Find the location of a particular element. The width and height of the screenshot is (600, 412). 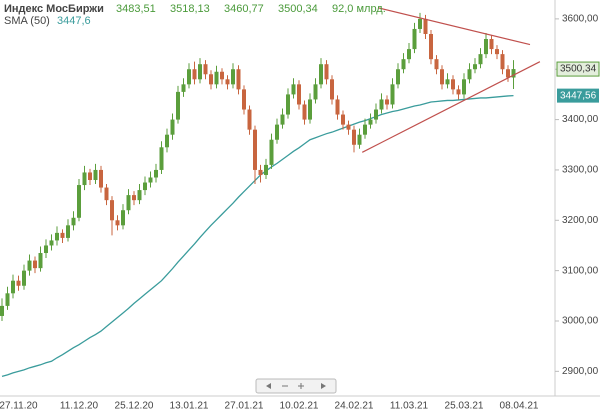

nav-right is located at coordinates (323, 386).